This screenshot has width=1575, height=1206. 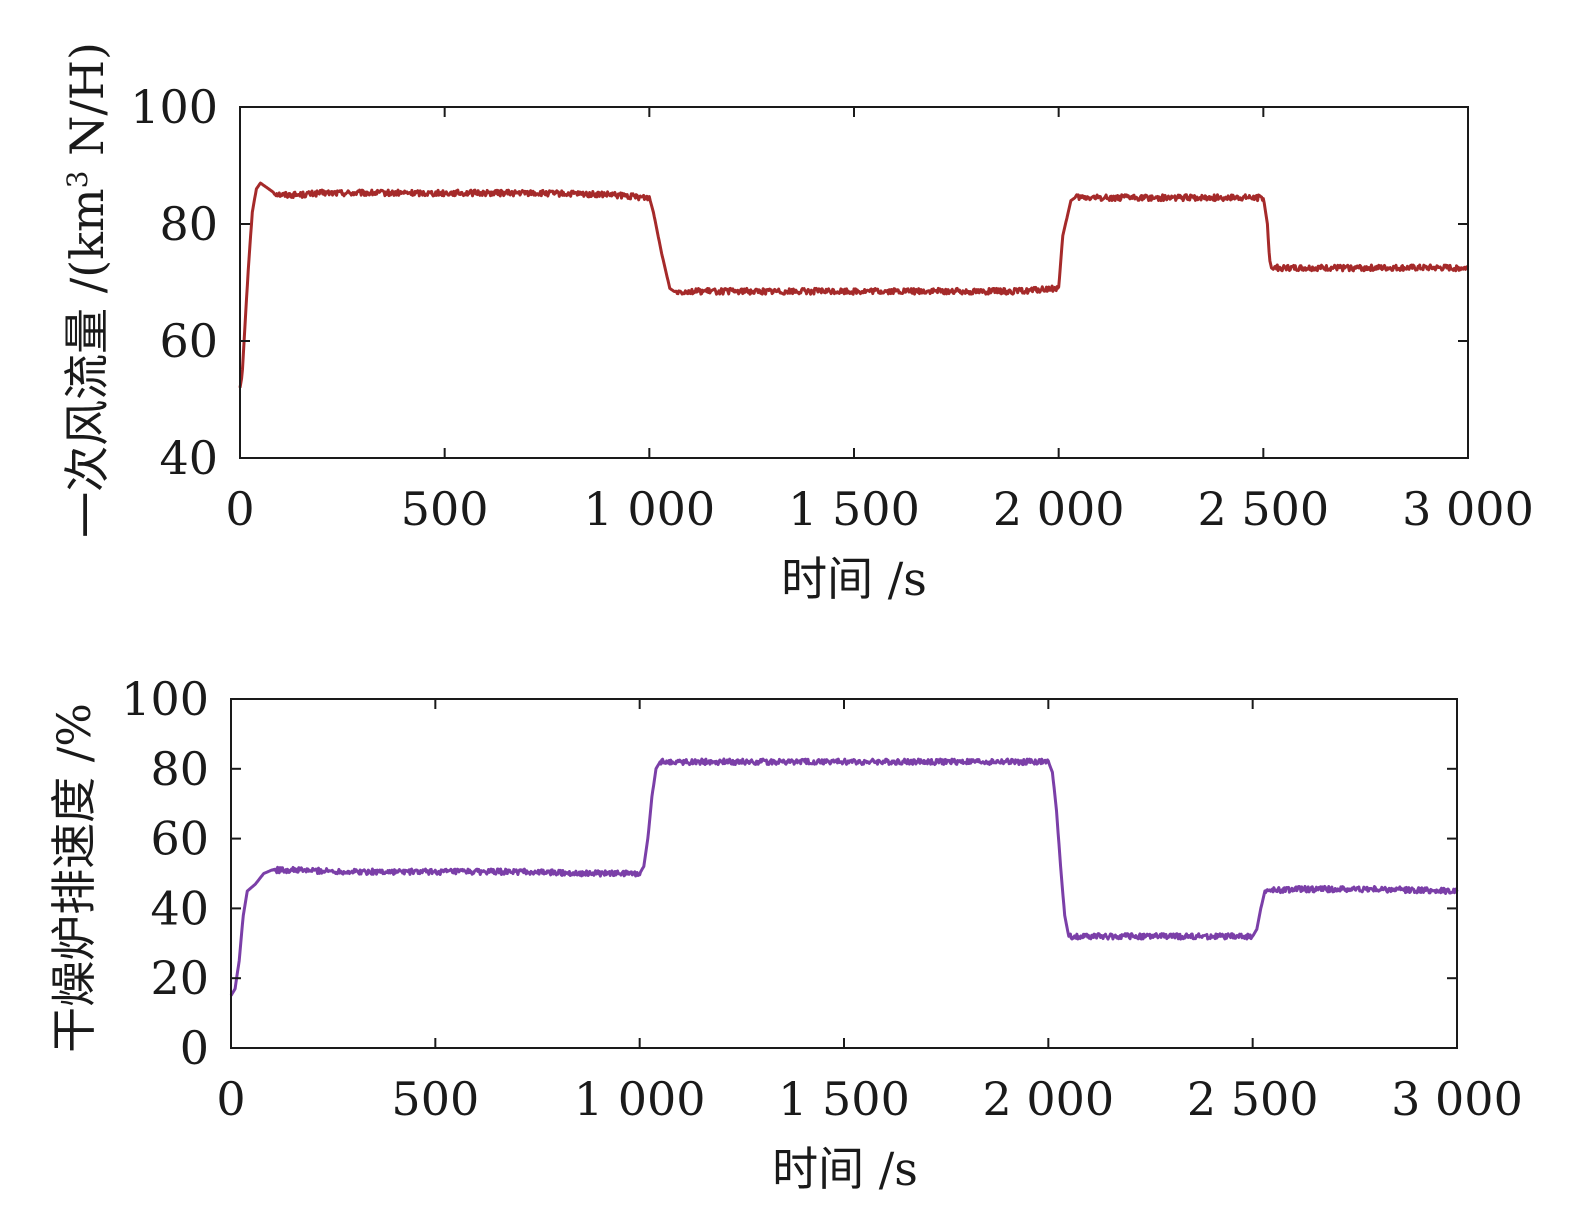 I want to click on chart-1-x-axis-title: 时间 /s, so click(x=854, y=579).